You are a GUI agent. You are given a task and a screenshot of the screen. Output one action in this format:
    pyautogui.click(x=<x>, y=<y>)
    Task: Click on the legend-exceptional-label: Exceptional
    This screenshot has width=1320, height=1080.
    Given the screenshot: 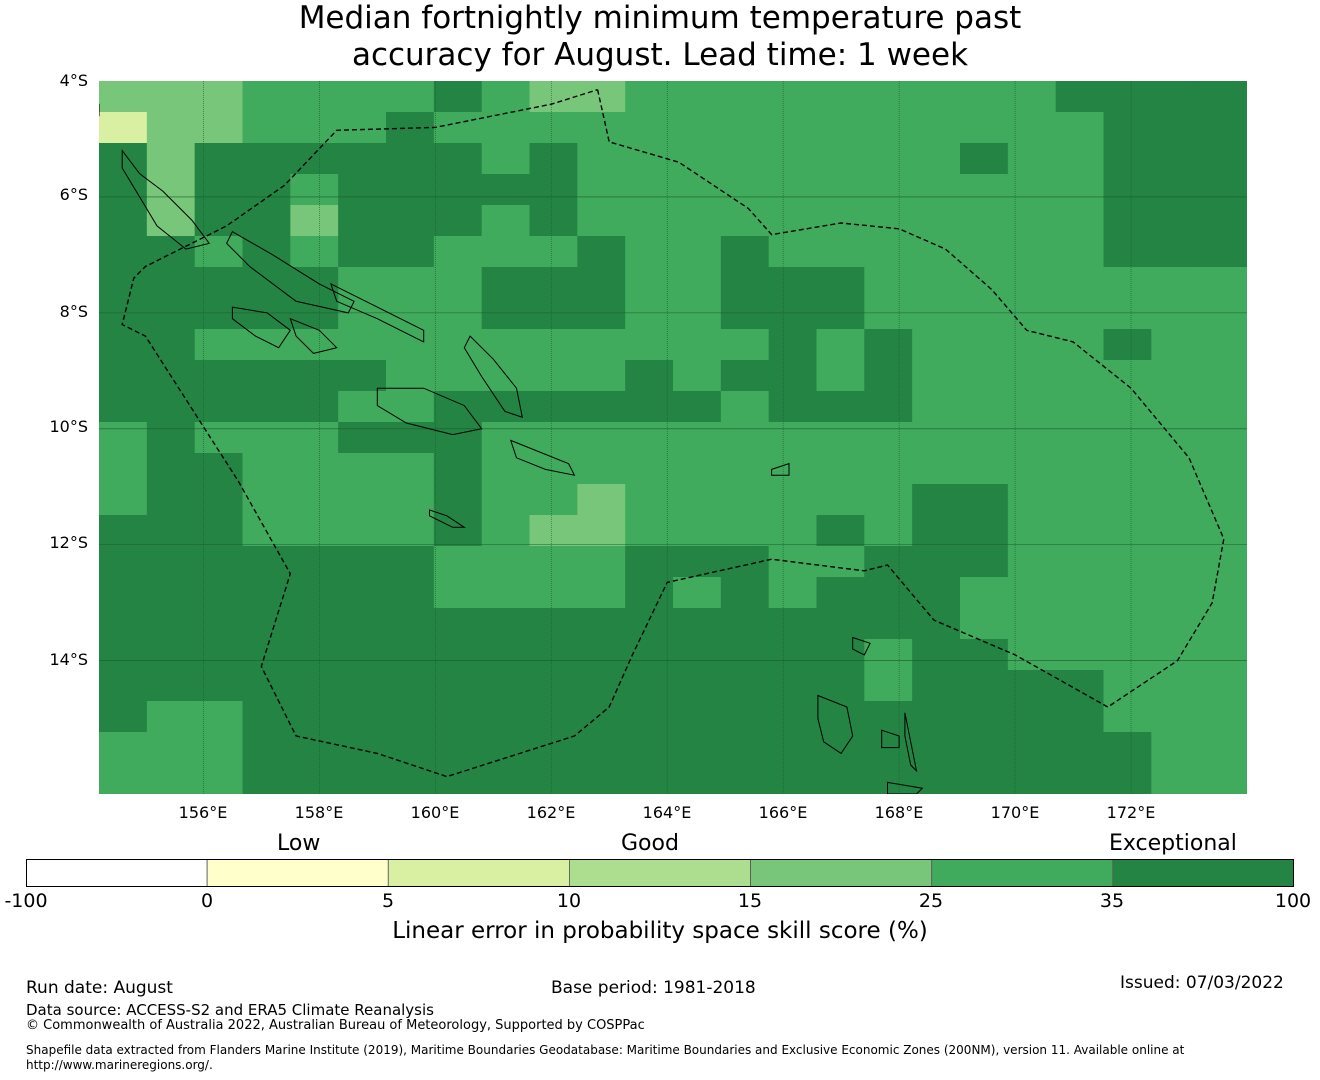 What is the action you would take?
    pyautogui.click(x=1173, y=843)
    